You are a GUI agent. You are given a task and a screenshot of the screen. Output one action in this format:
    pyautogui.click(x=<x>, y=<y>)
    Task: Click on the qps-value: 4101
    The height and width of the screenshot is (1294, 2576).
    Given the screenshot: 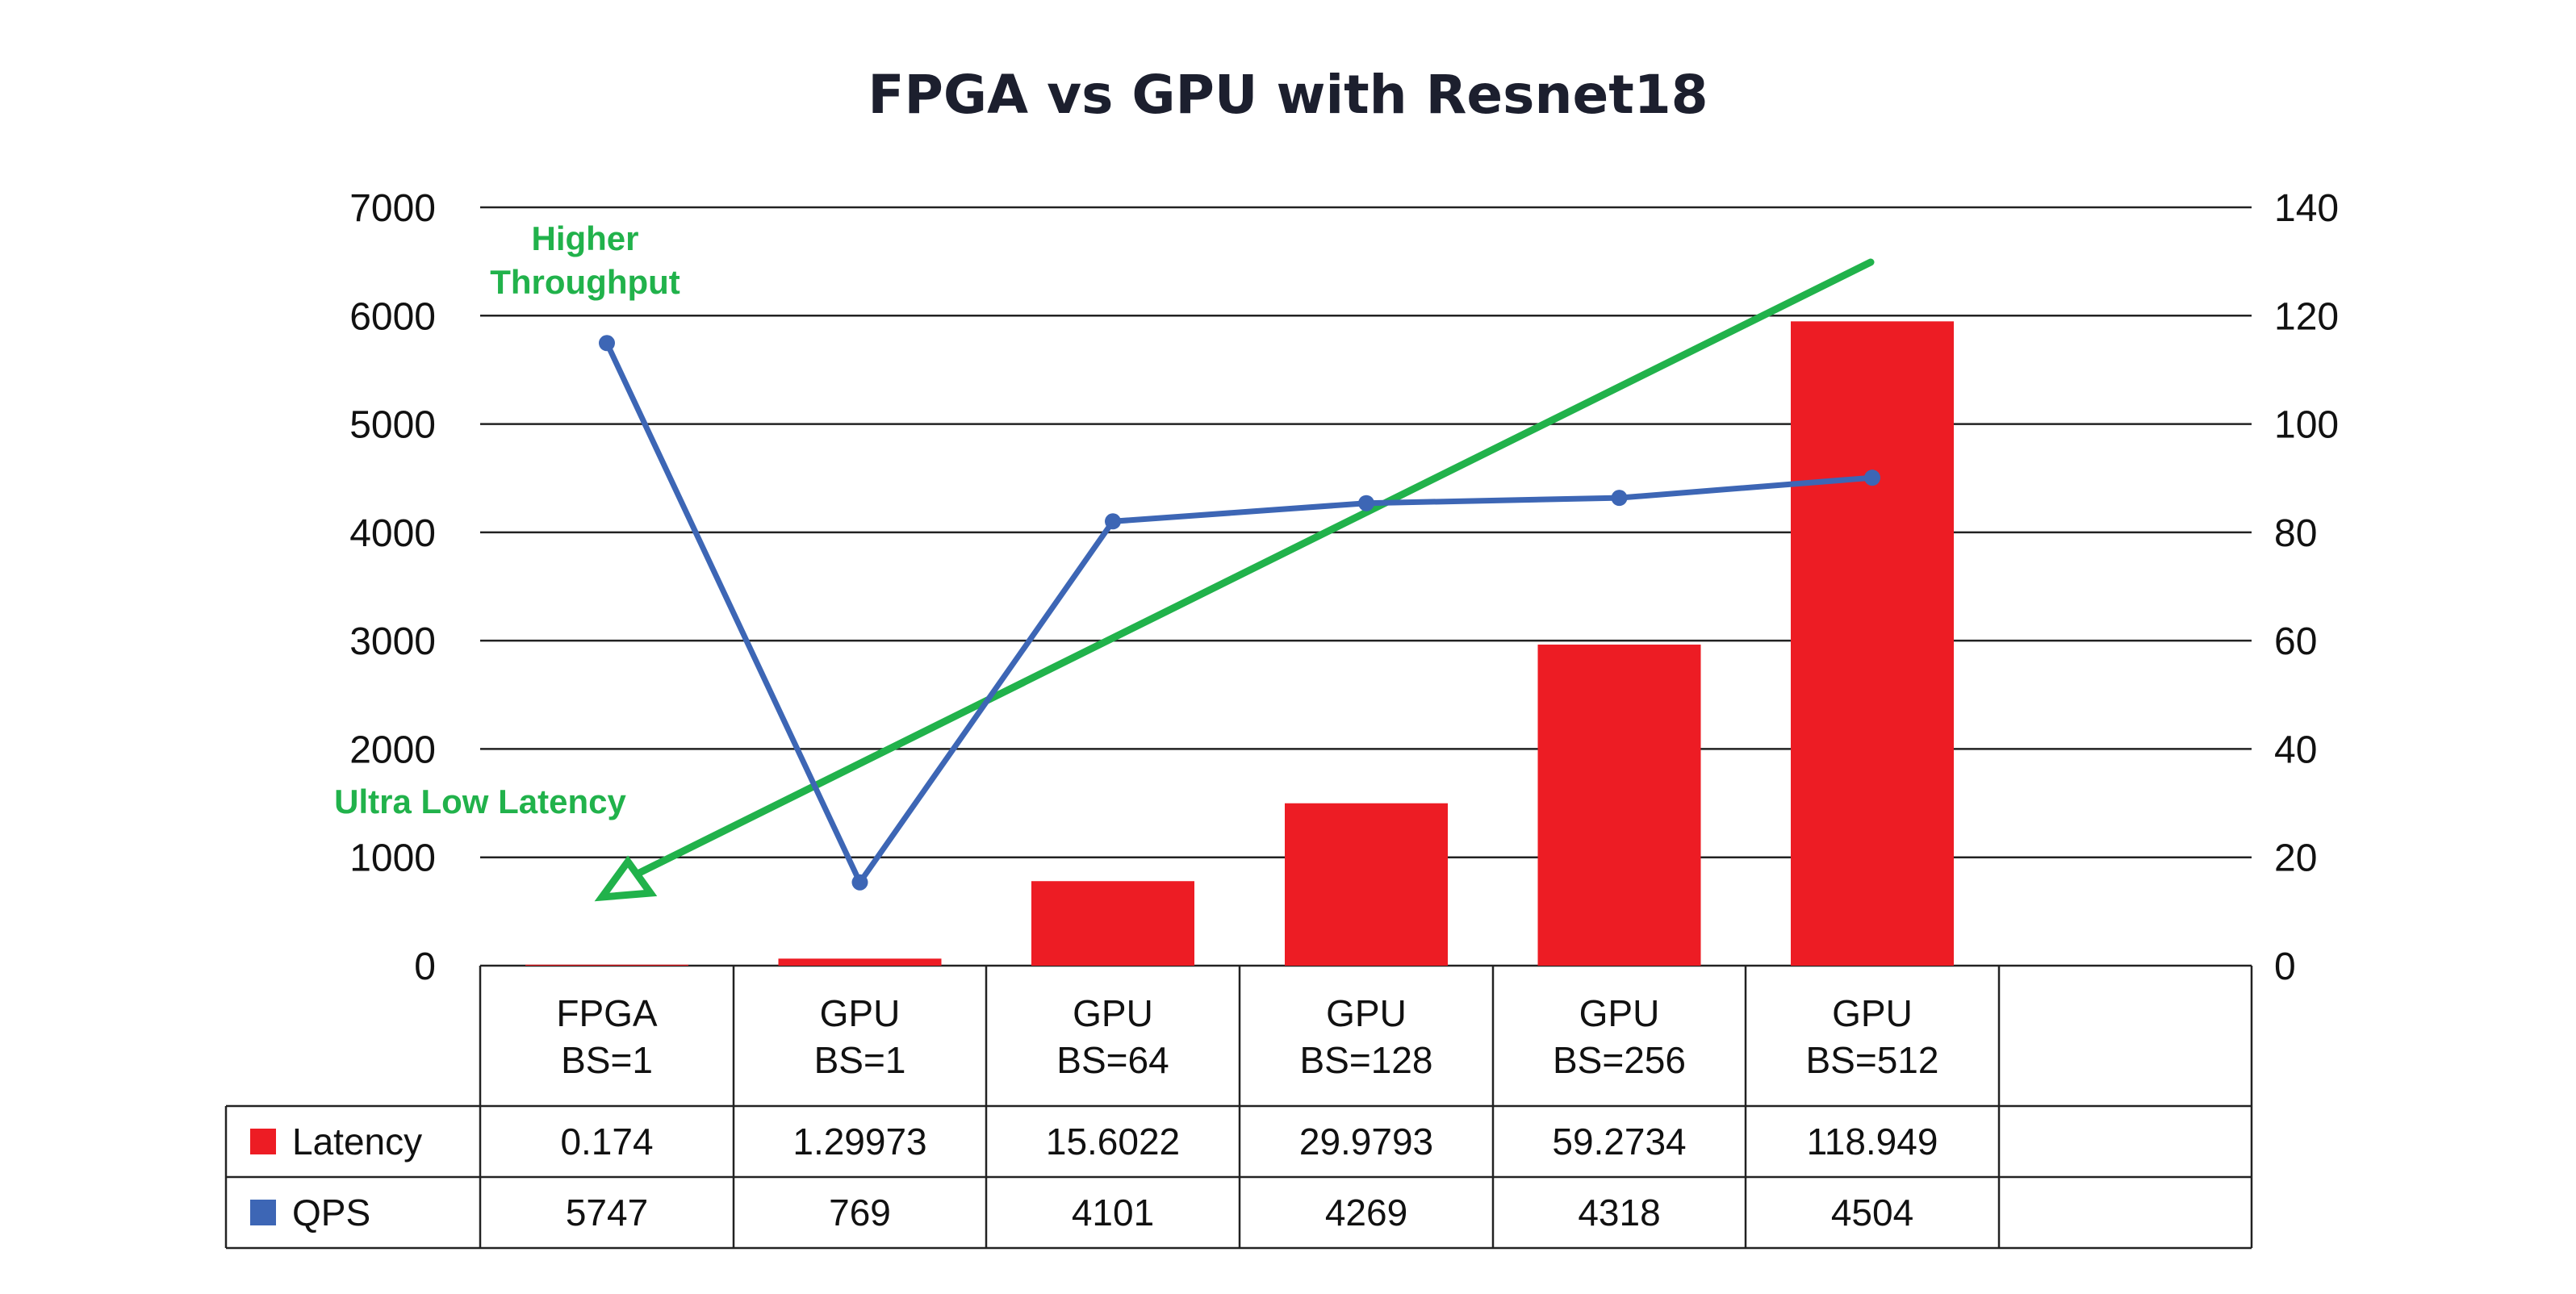 What is the action you would take?
    pyautogui.click(x=1113, y=1212)
    